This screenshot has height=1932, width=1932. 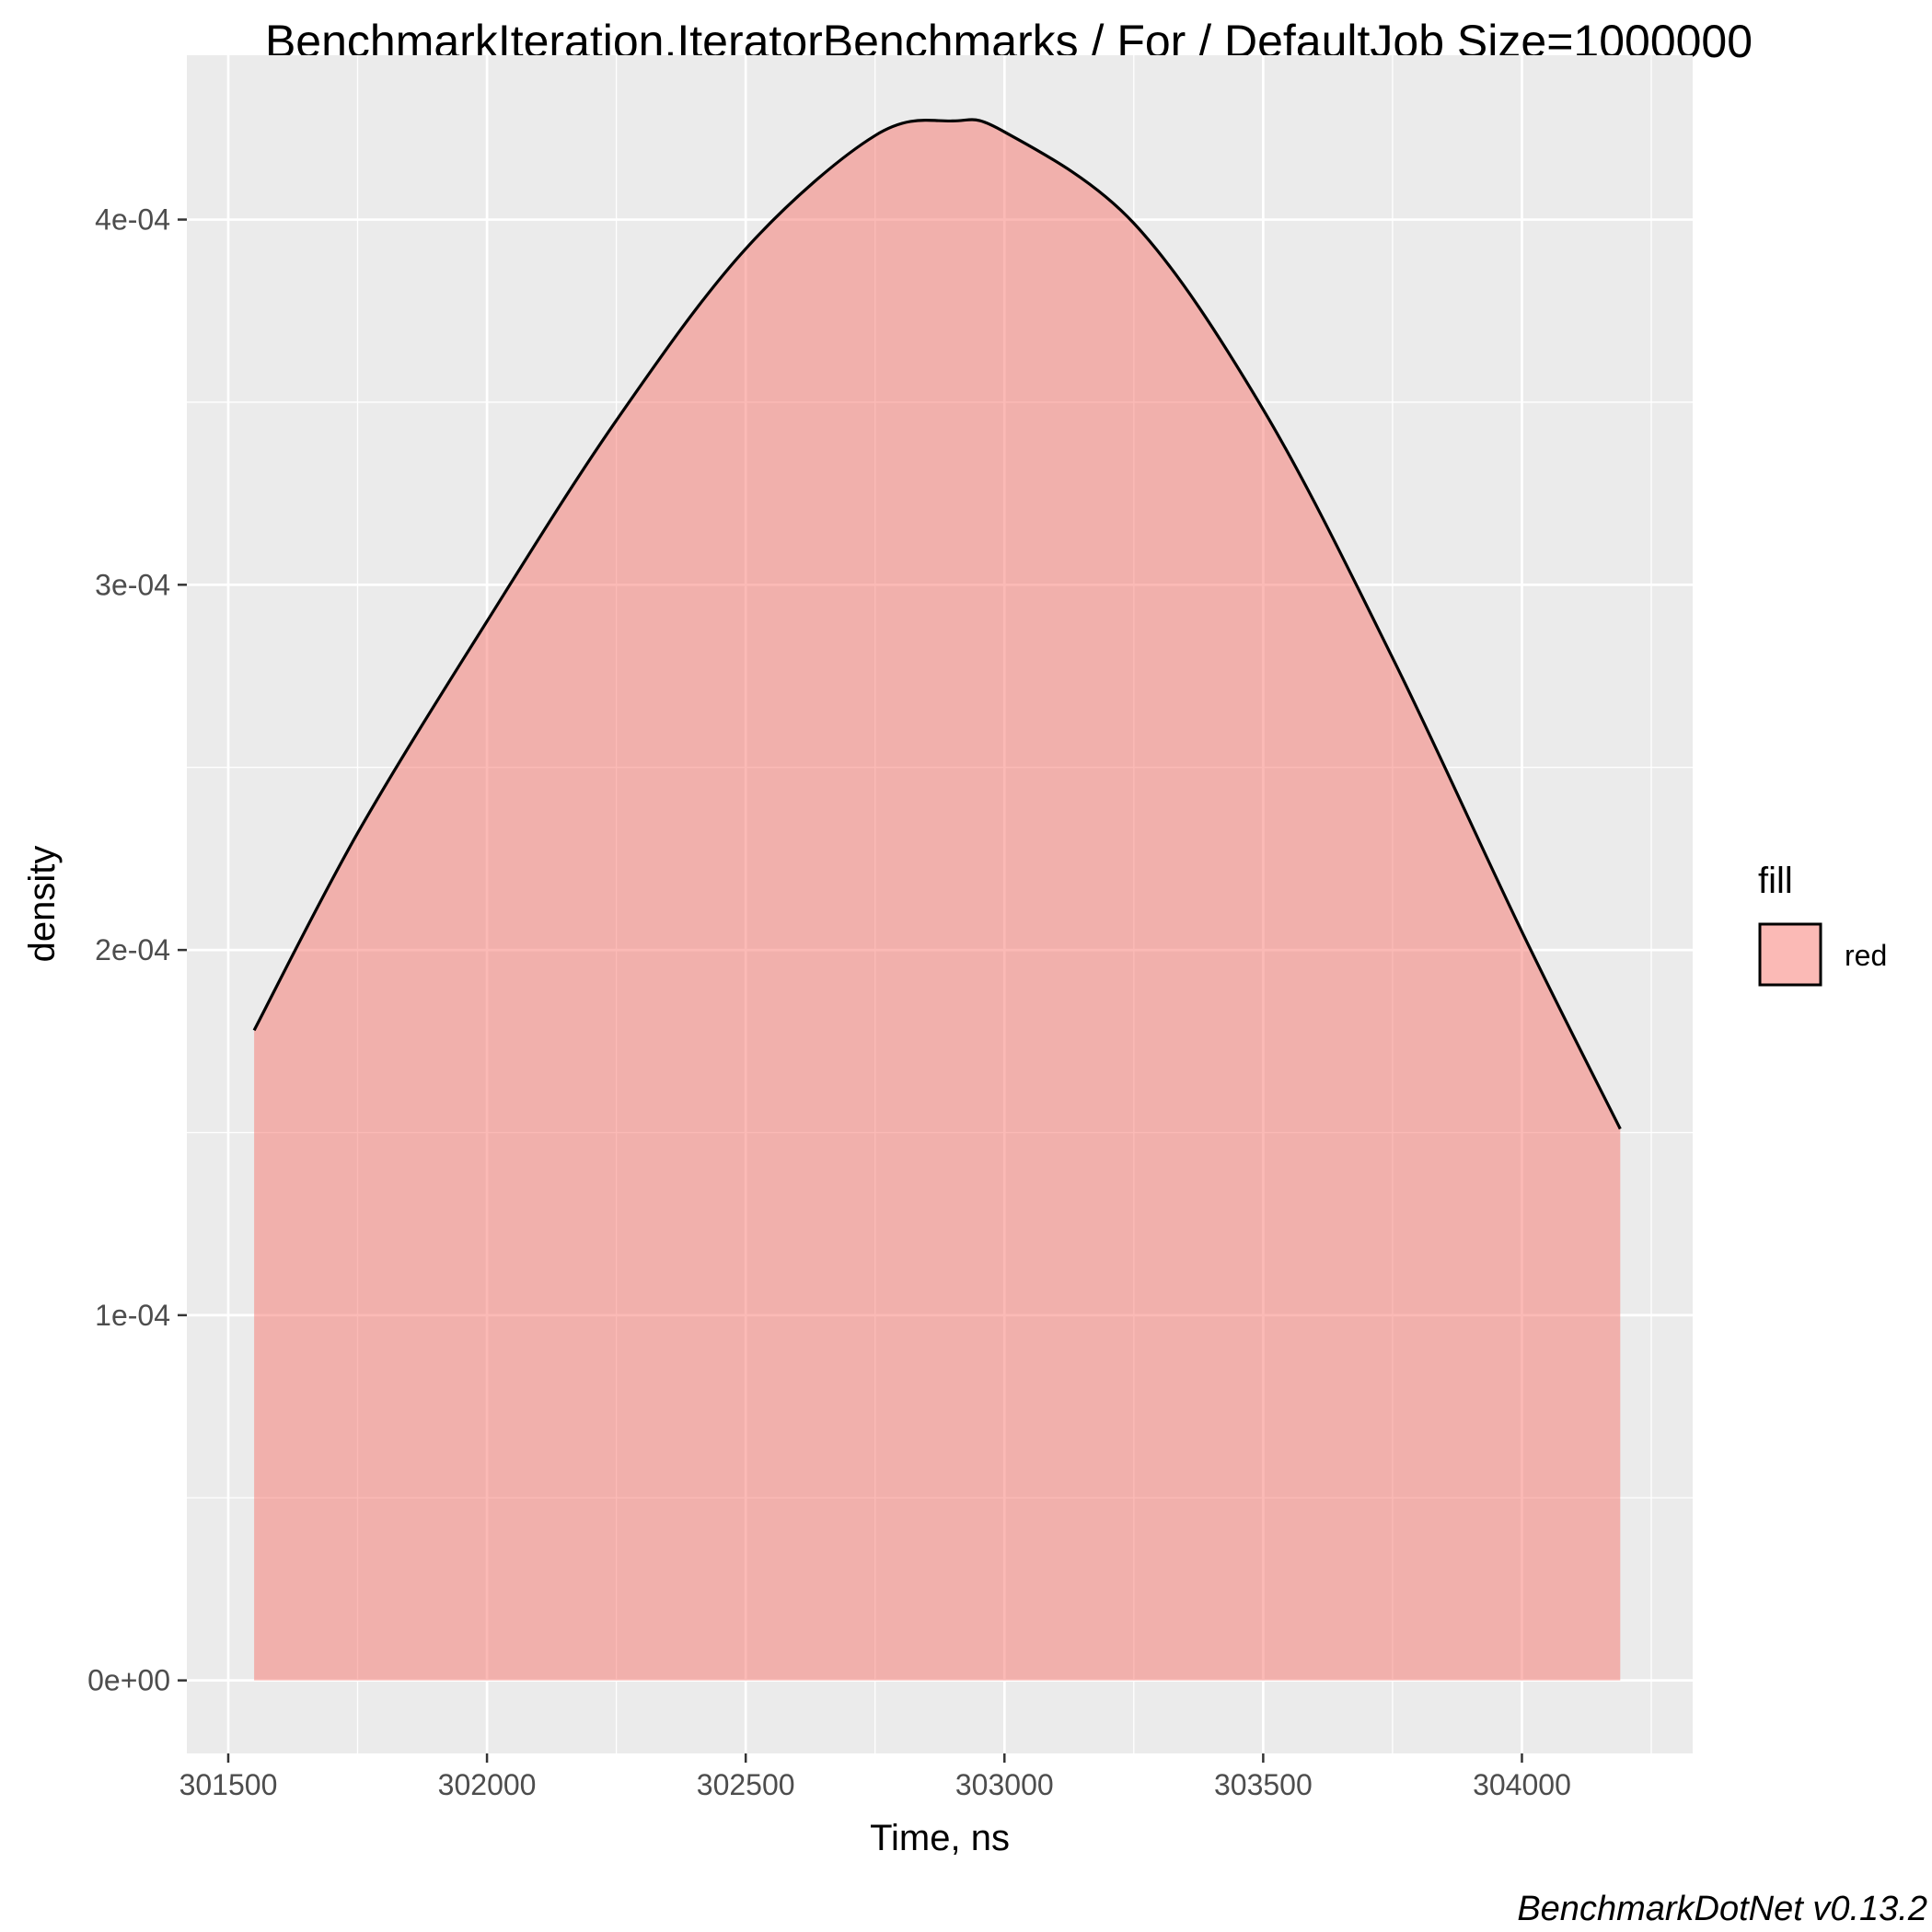 I want to click on y-tick-label: 3e-04, so click(x=132, y=585).